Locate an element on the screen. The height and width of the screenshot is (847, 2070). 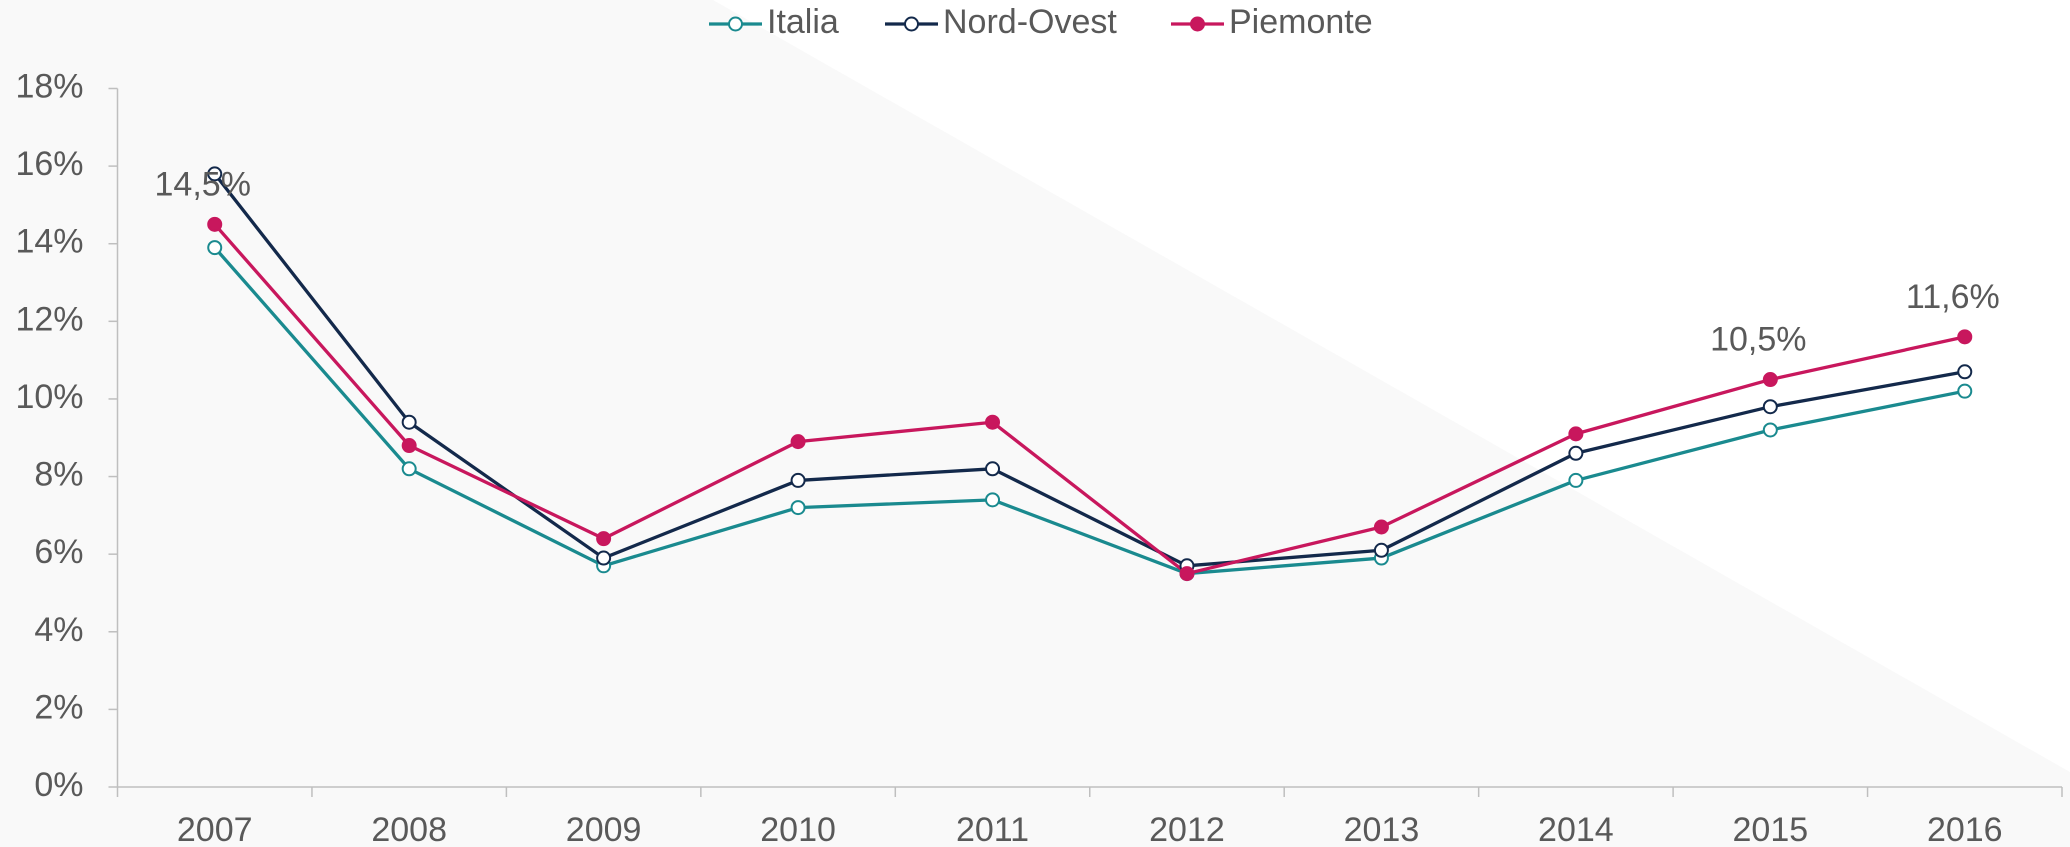
x-tick-label: 2008 is located at coordinates (409, 829).